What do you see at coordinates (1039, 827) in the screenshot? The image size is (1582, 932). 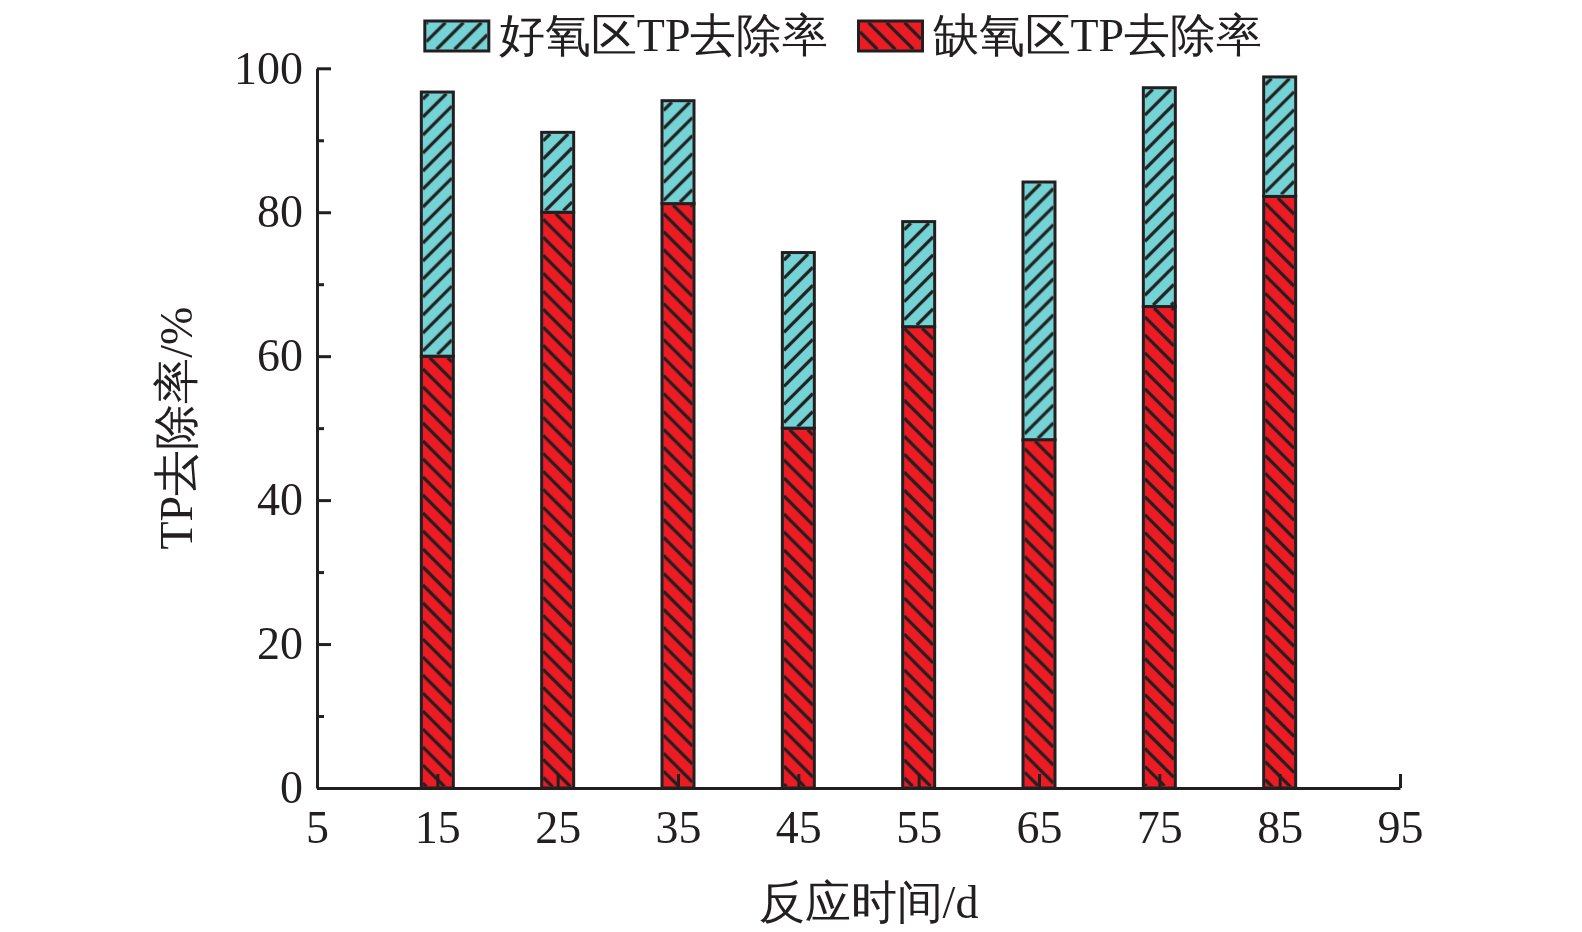 I see `x-tick-label: 65` at bounding box center [1039, 827].